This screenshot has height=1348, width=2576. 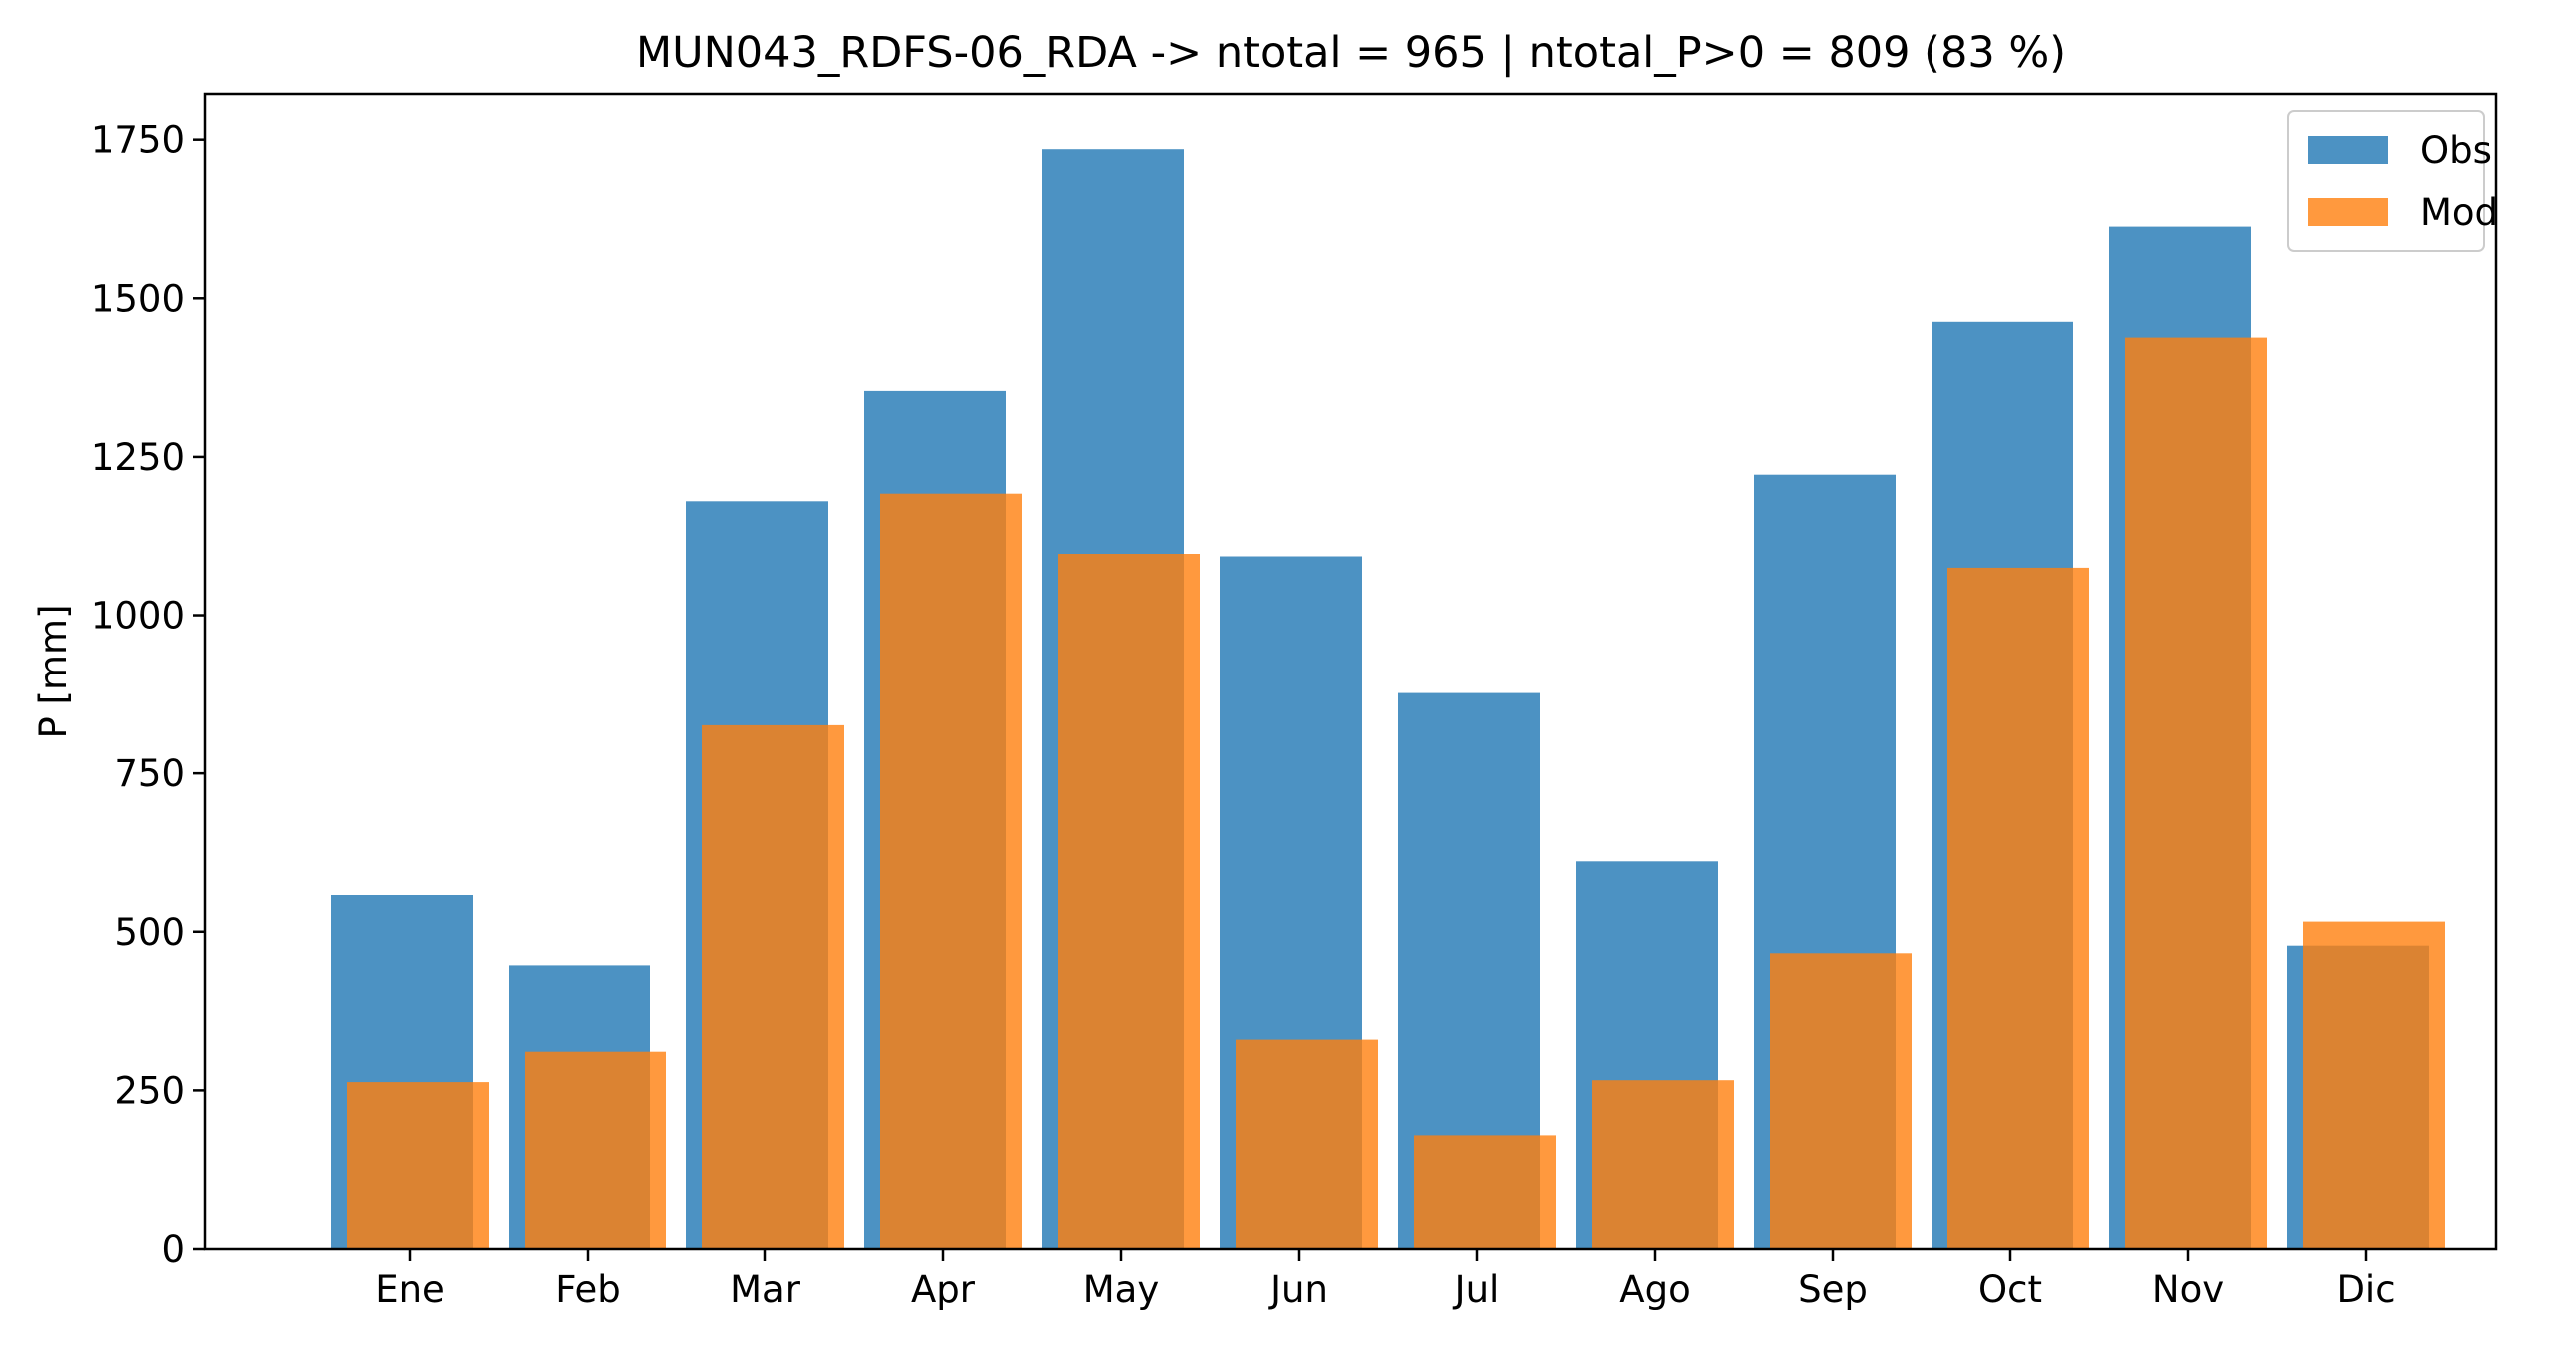 What do you see at coordinates (149, 1090) in the screenshot?
I see `y-tick-label: 250` at bounding box center [149, 1090].